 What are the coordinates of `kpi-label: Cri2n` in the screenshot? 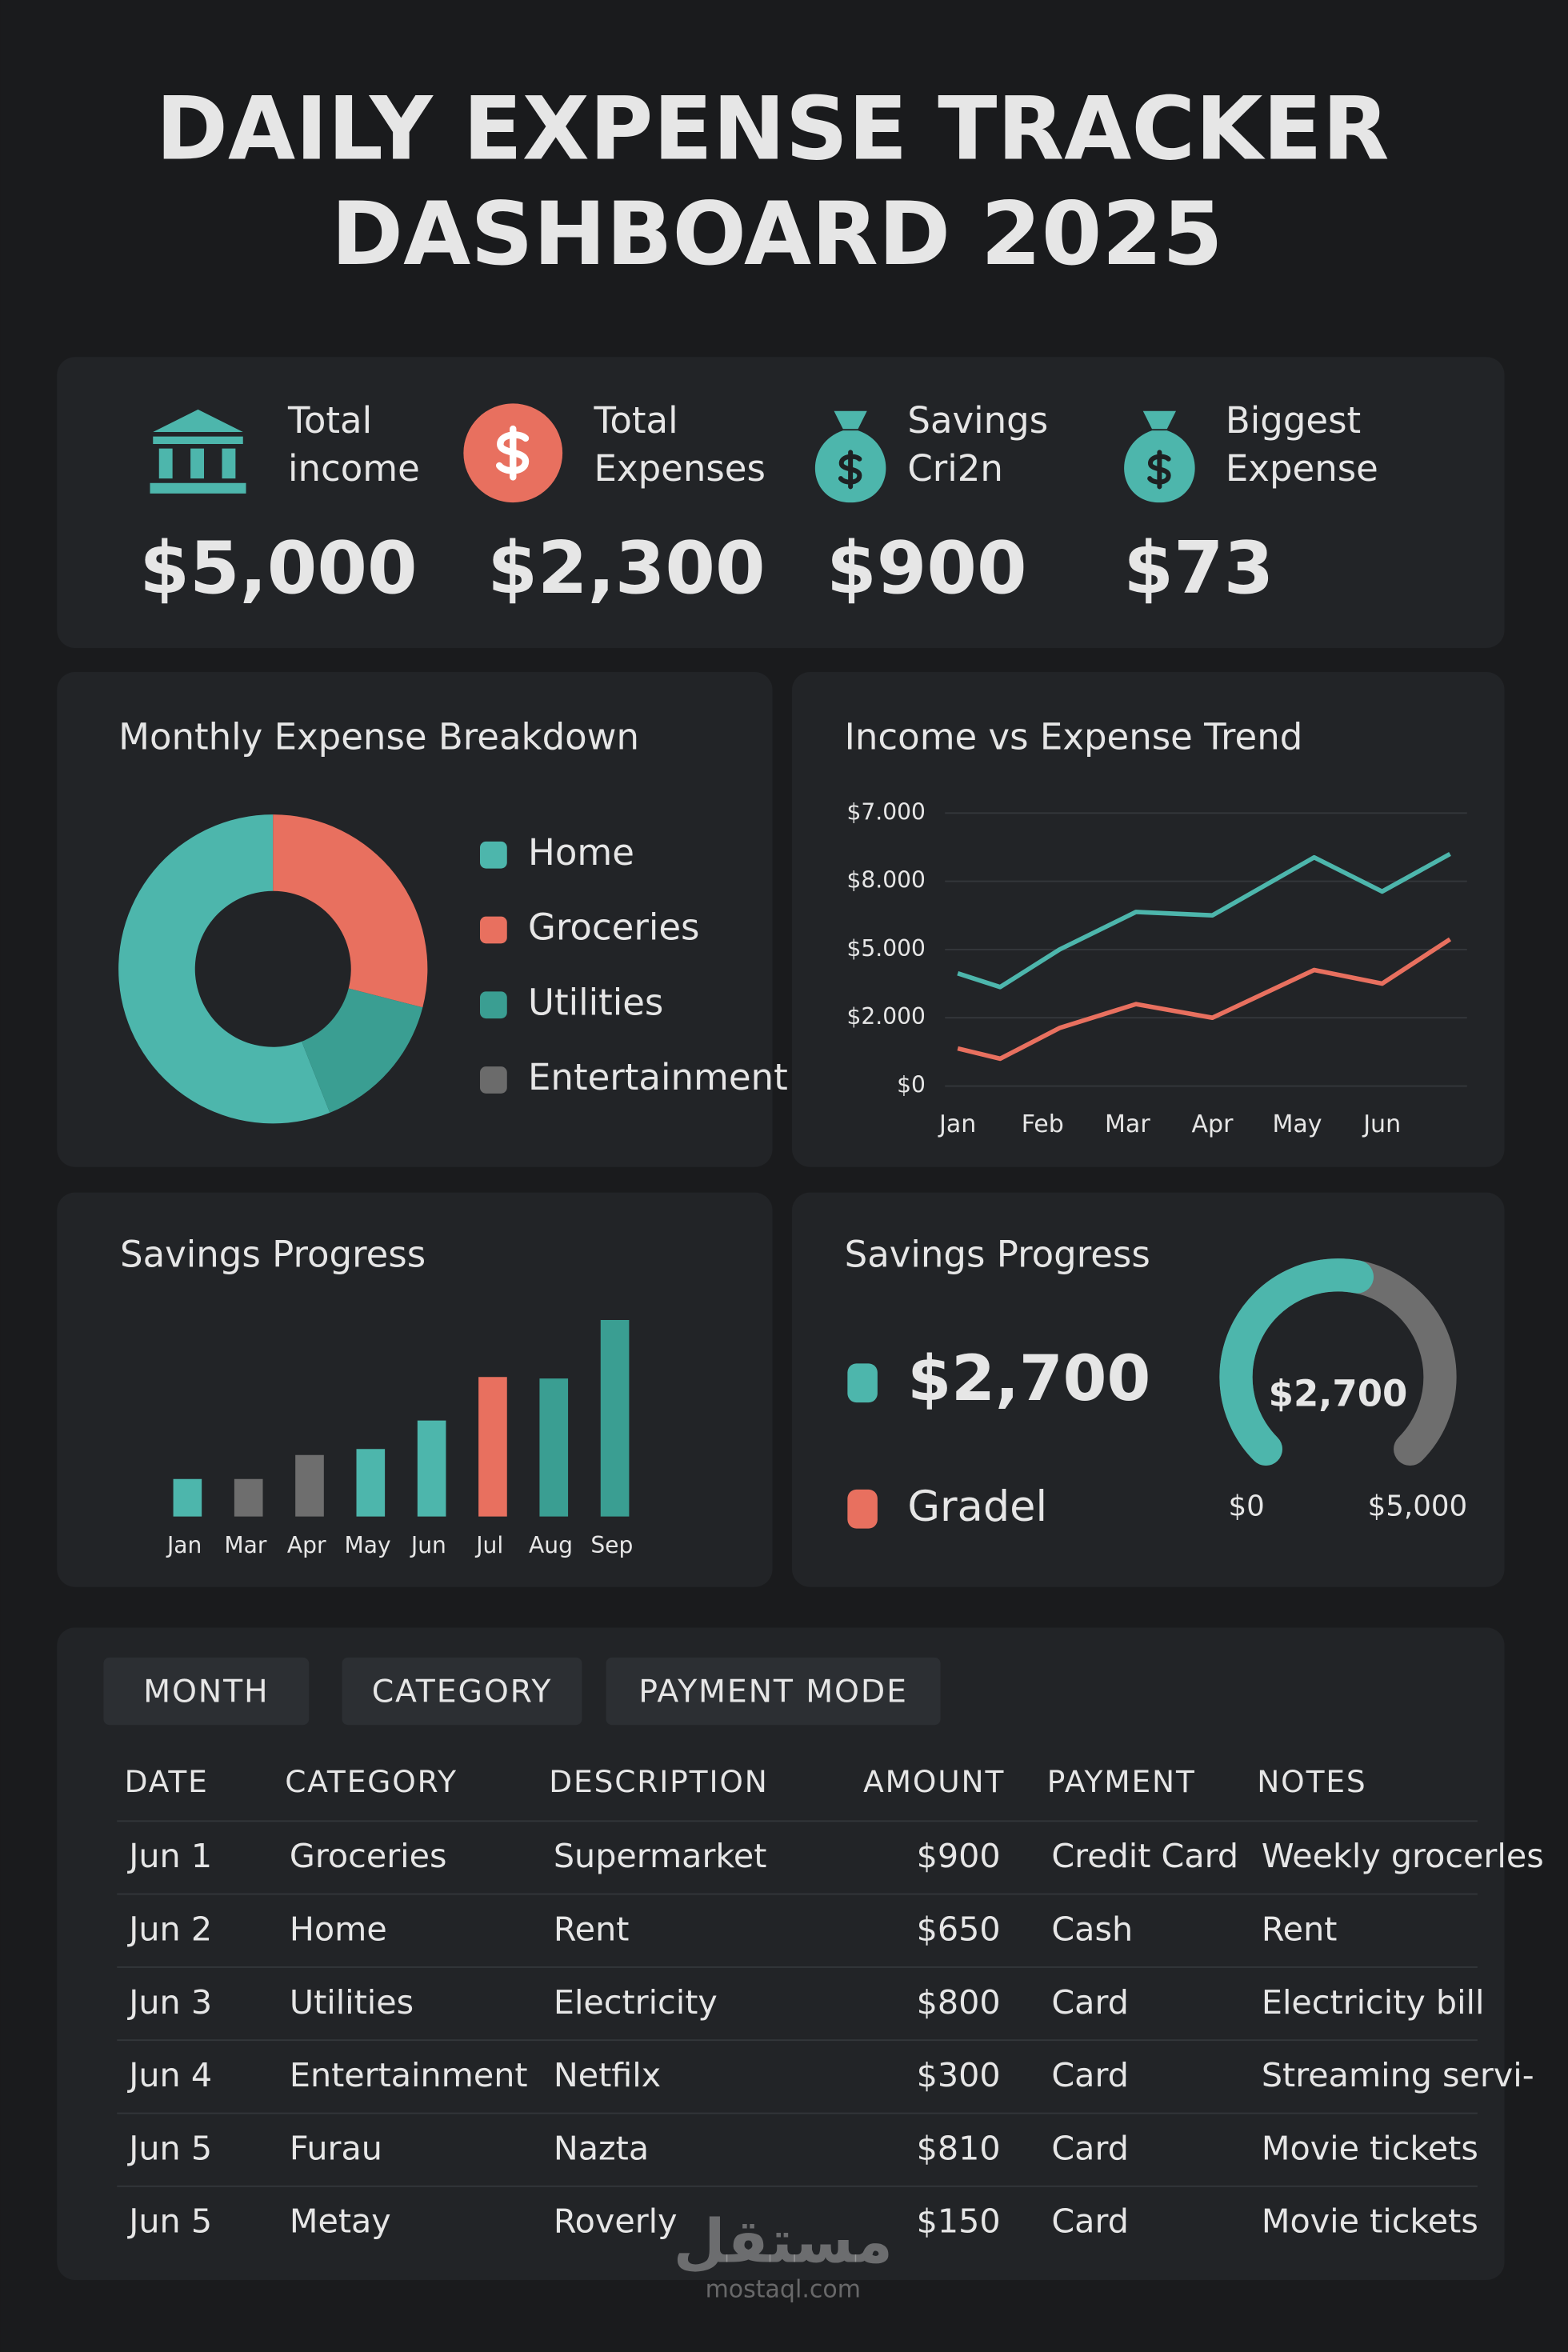 It's located at (955, 468).